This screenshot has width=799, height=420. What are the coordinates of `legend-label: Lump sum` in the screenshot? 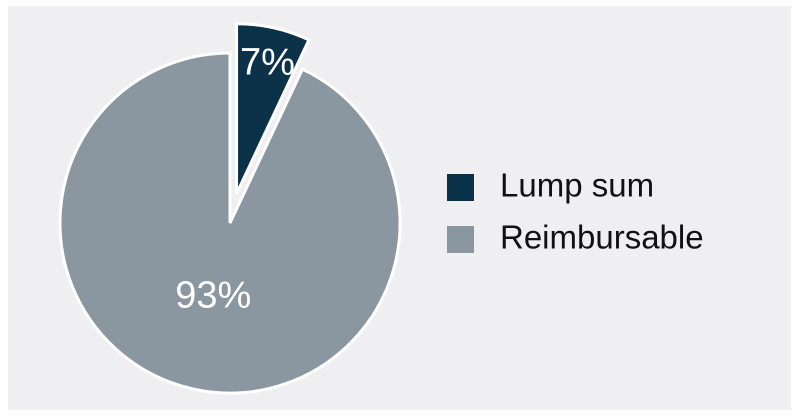 It's located at (577, 185).